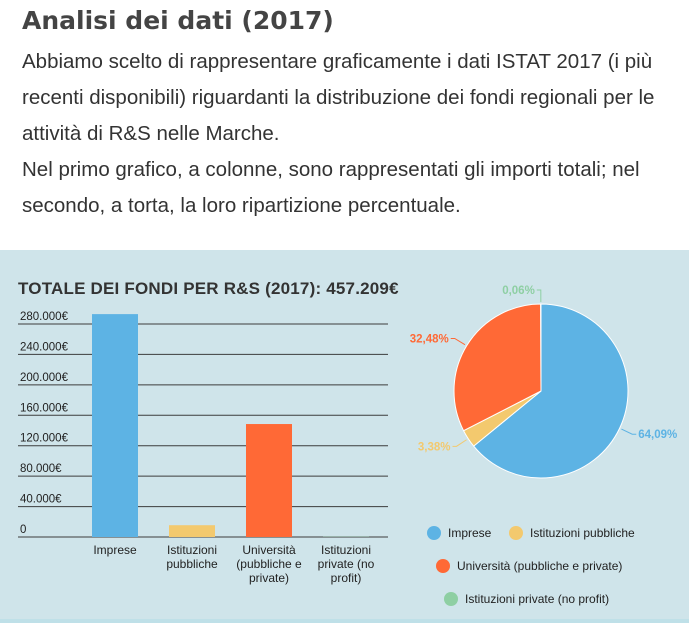 This screenshot has height=623, width=689. I want to click on y-tick-label: 200.000€, so click(44, 378).